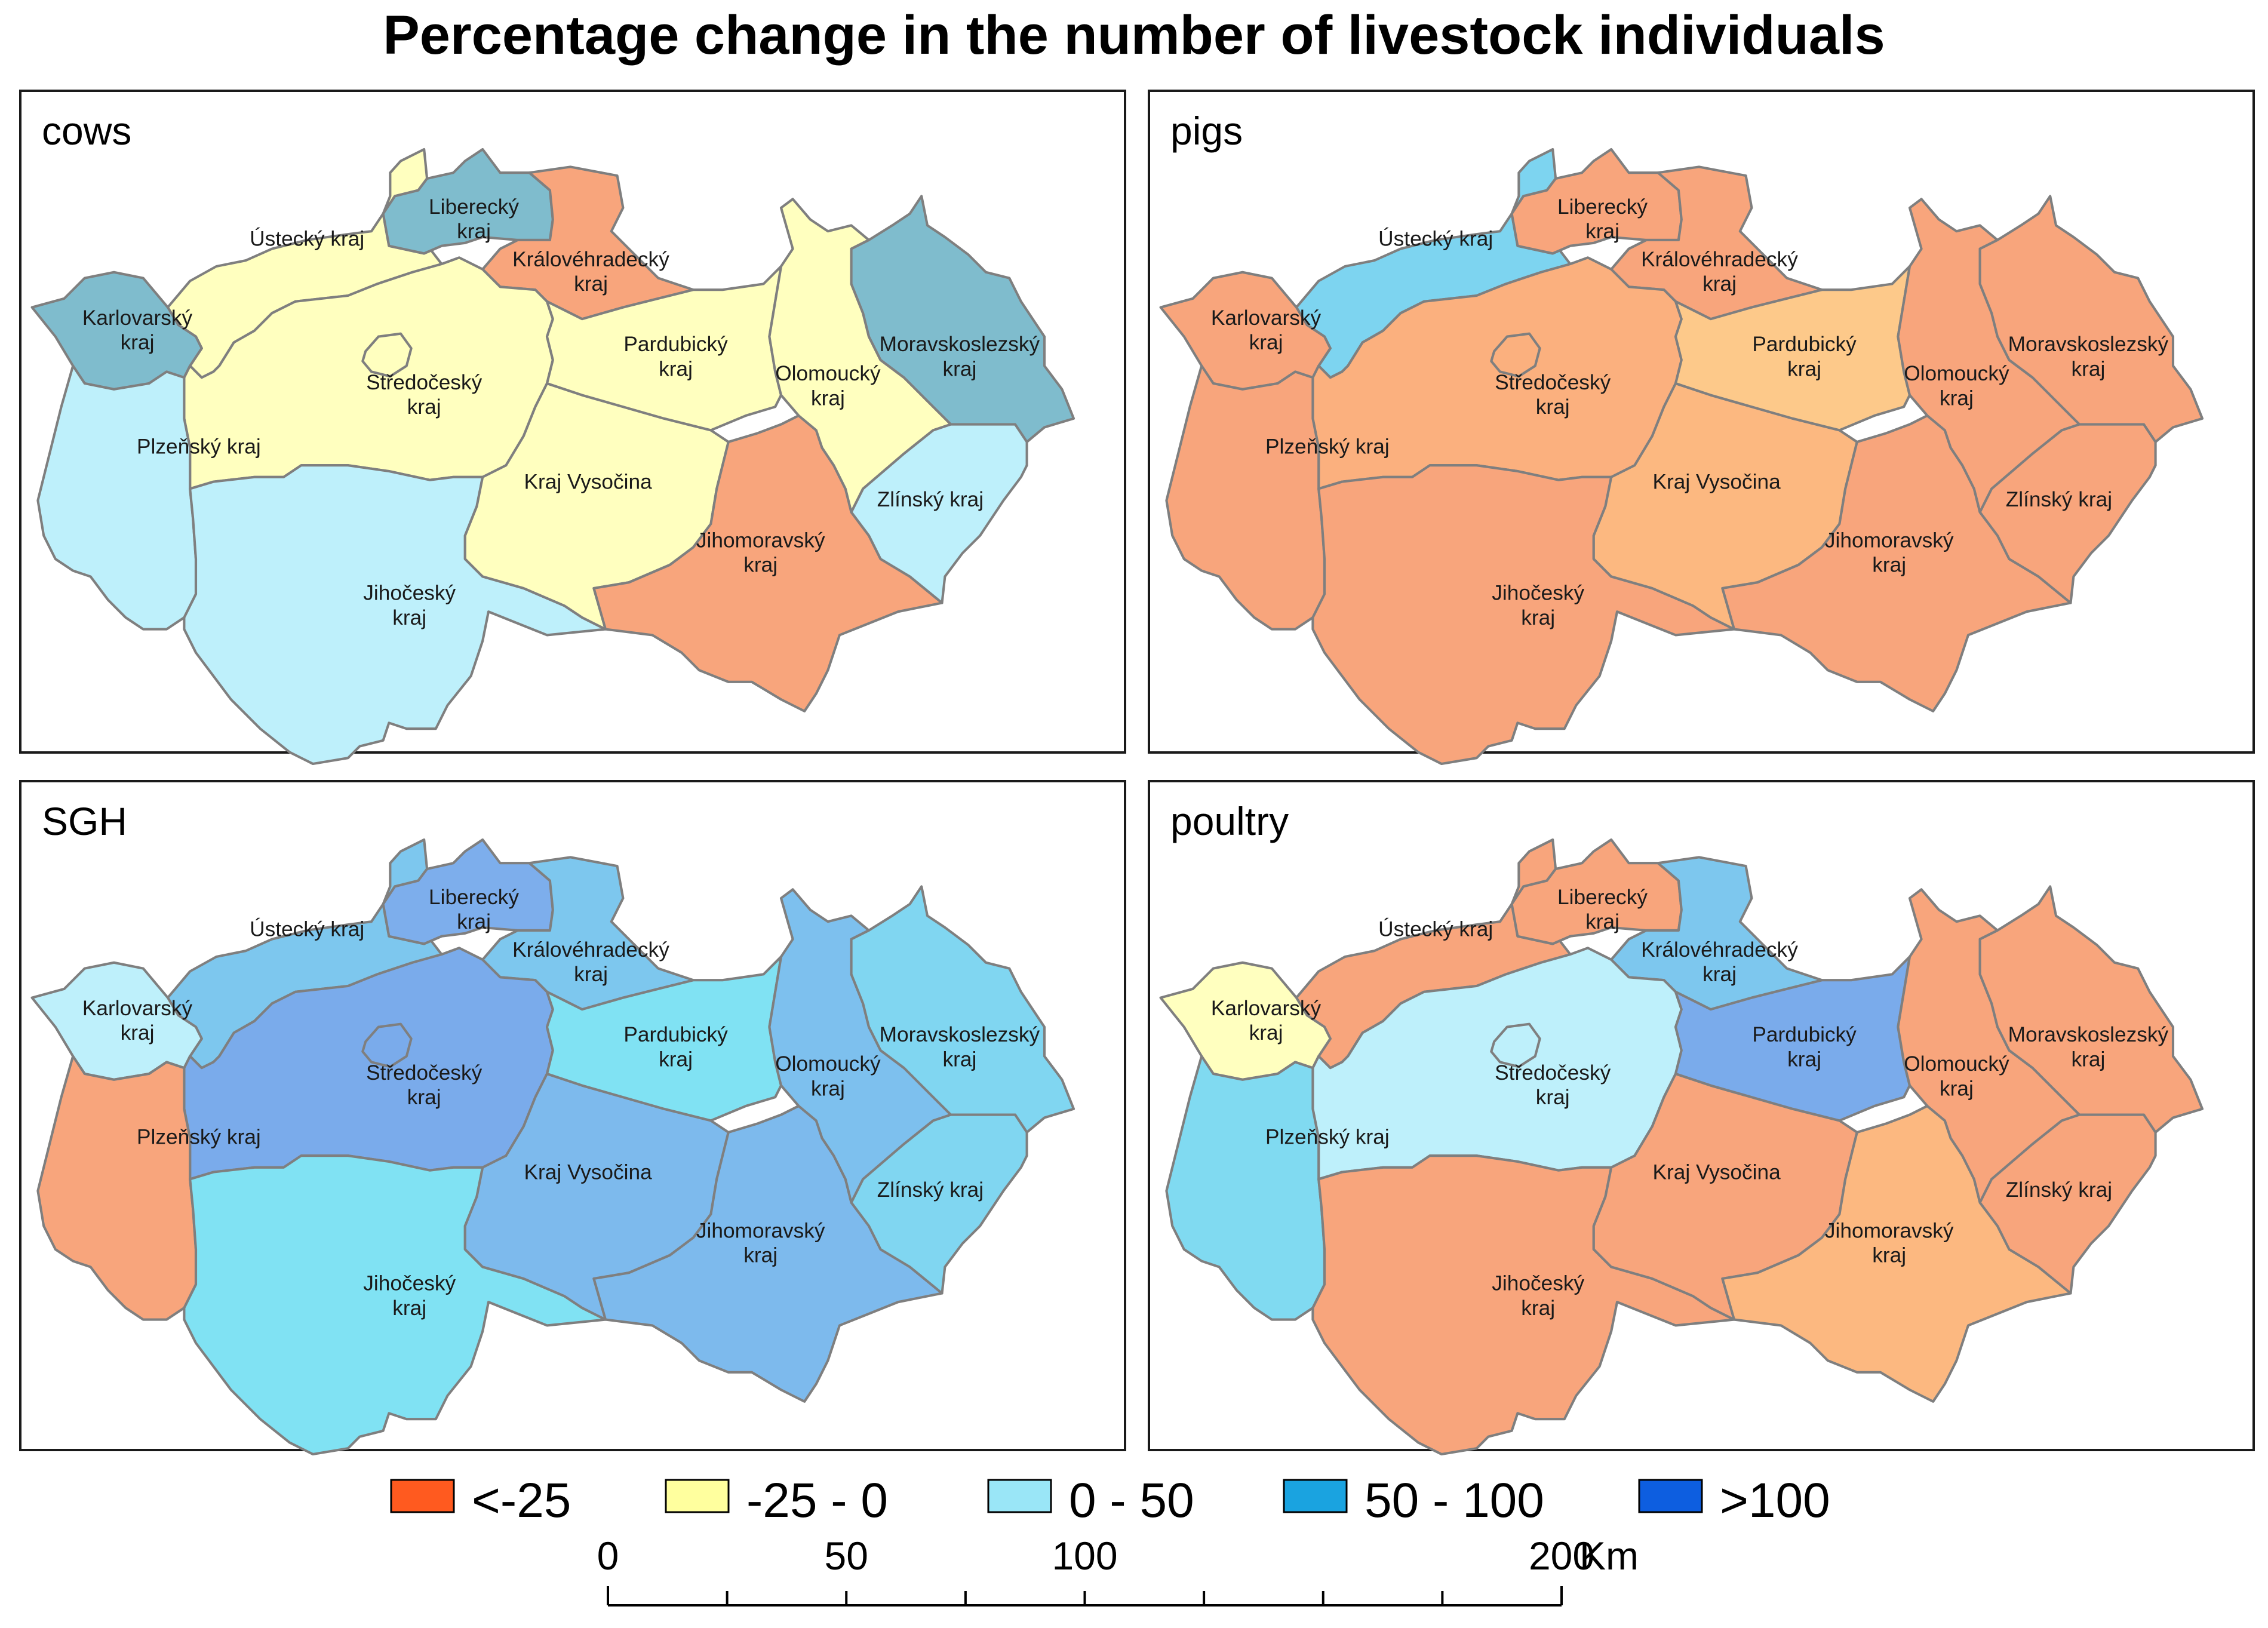 Image resolution: width=2268 pixels, height=1628 pixels. I want to click on legend-label-50-100: 50 - 100, so click(1454, 1500).